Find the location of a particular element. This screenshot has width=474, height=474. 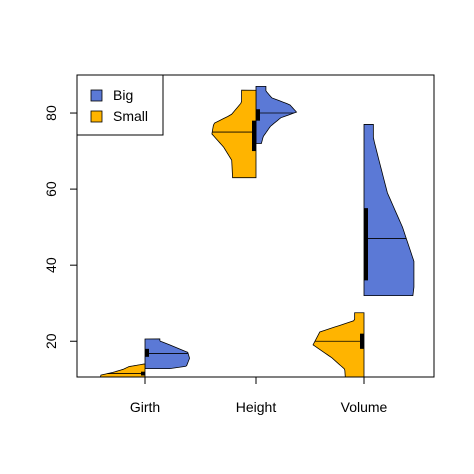

y-tick-label: 80 is located at coordinates (51, 113).